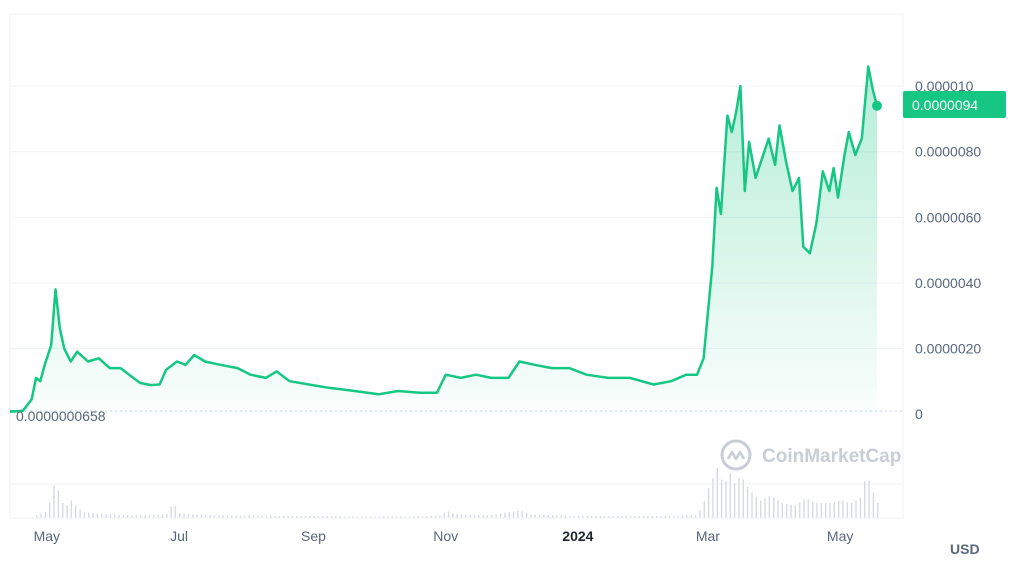  What do you see at coordinates (47, 536) in the screenshot?
I see `x-tick-label: May` at bounding box center [47, 536].